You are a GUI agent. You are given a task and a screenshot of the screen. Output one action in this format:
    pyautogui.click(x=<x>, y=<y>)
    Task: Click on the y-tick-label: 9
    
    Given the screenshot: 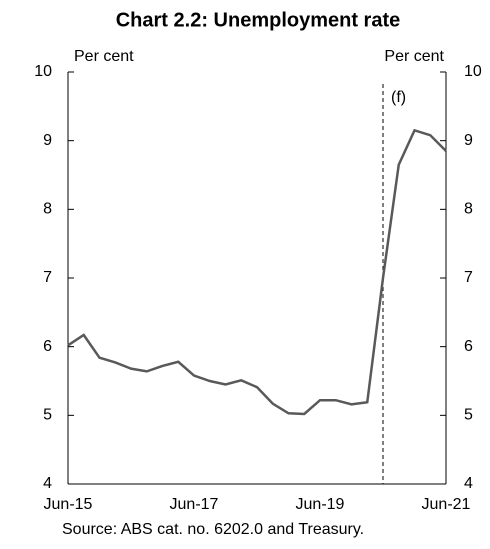 What is the action you would take?
    pyautogui.click(x=47, y=140)
    